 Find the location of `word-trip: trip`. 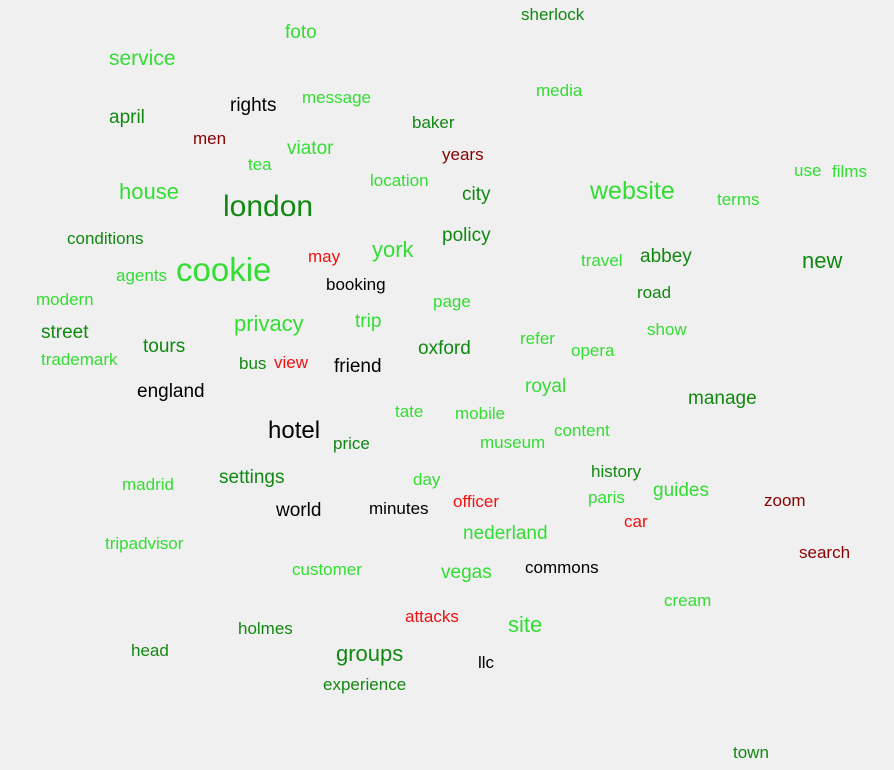

word-trip: trip is located at coordinates (368, 321).